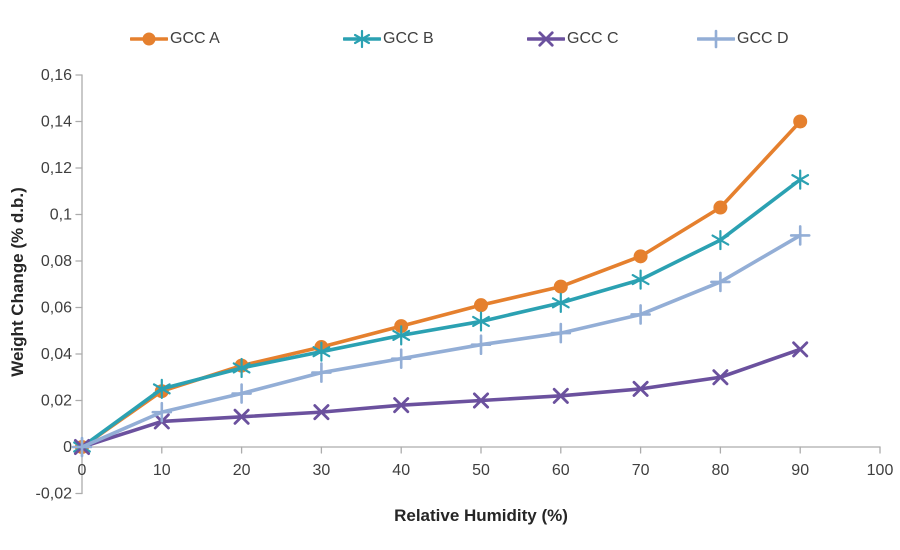 The height and width of the screenshot is (550, 900). Describe the element at coordinates (322, 470) in the screenshot. I see `svg-text: 30` at that location.